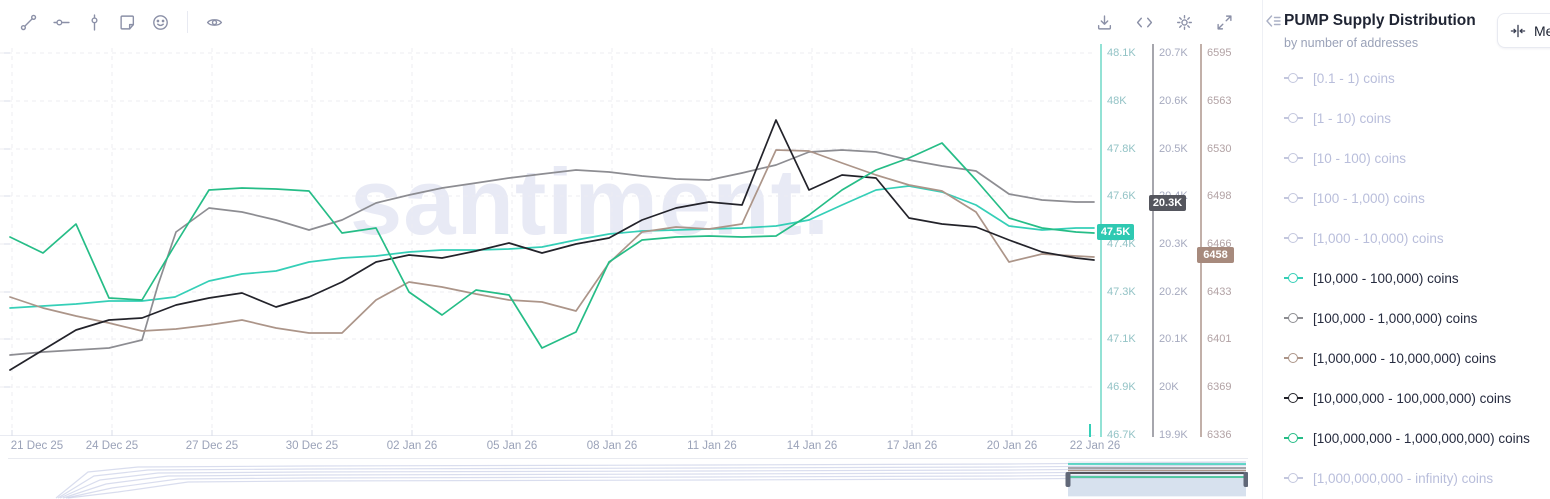 The height and width of the screenshot is (499, 1550). Describe the element at coordinates (1219, 292) in the screenshot. I see `y-axis-tick-label: 6433` at that location.